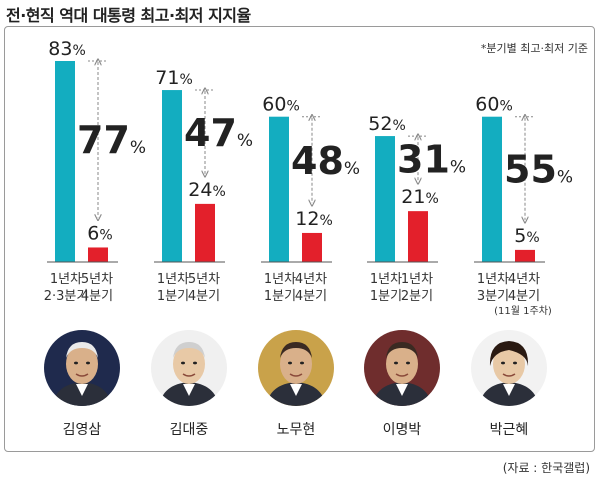 The image size is (600, 484). What do you see at coordinates (417, 279) in the screenshot?
I see `tick-label-low: 1년차` at bounding box center [417, 279].